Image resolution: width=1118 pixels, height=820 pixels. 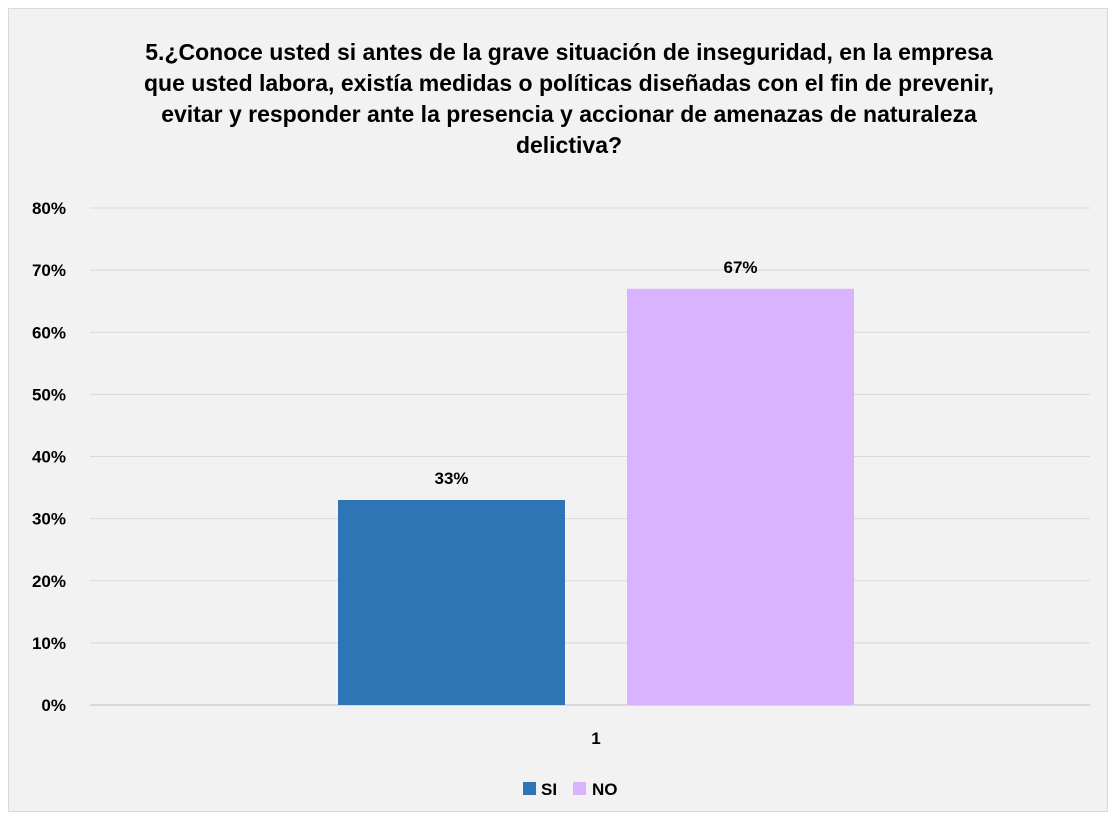 What do you see at coordinates (49, 270) in the screenshot?
I see `y-tick-label: 70%` at bounding box center [49, 270].